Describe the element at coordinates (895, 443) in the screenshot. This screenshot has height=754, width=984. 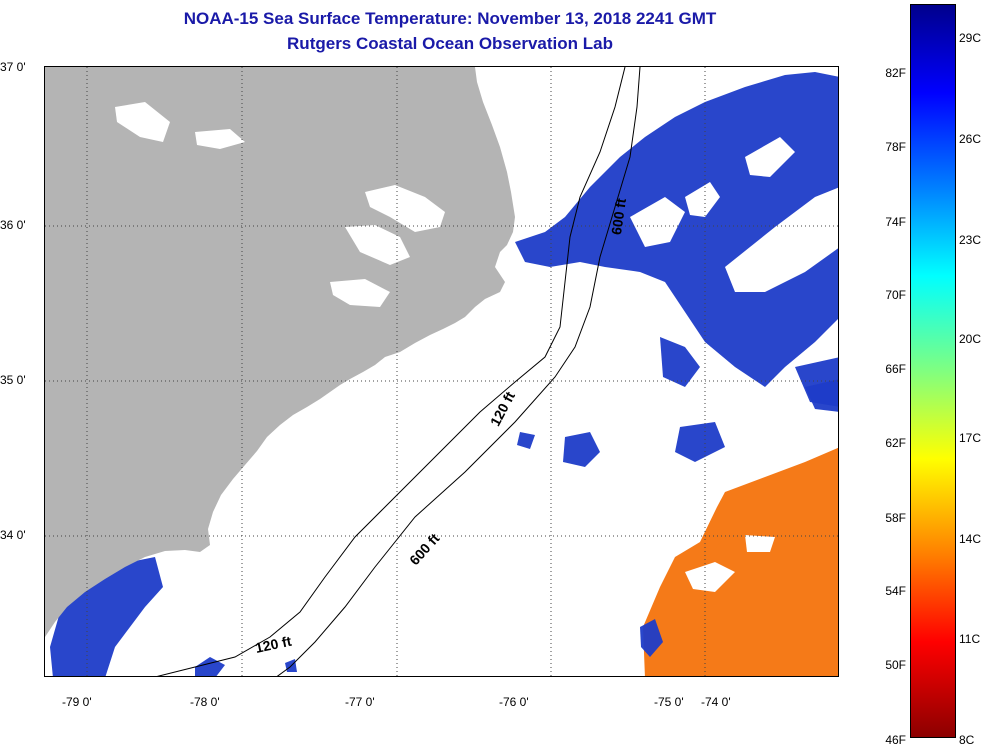
I see `colorbar-tick-f: 62F` at that location.